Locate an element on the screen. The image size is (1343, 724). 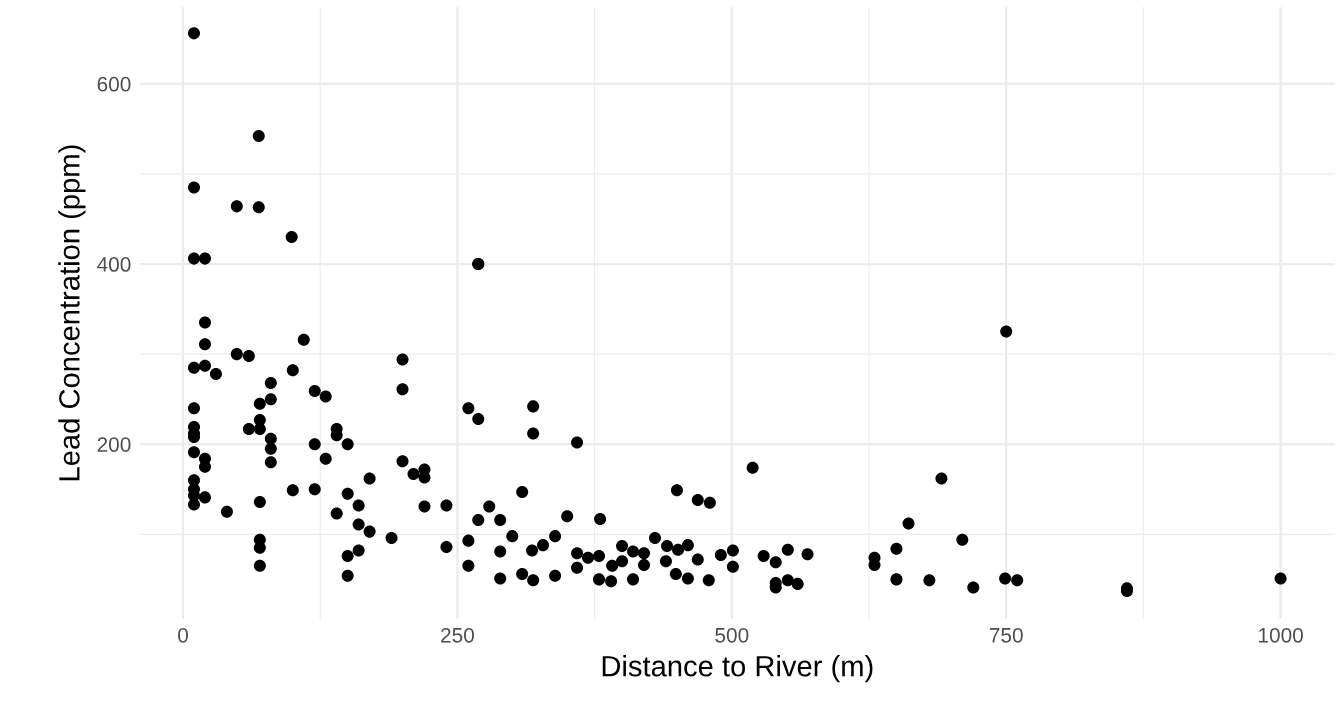
x-tick-label: 250 is located at coordinates (457, 635).